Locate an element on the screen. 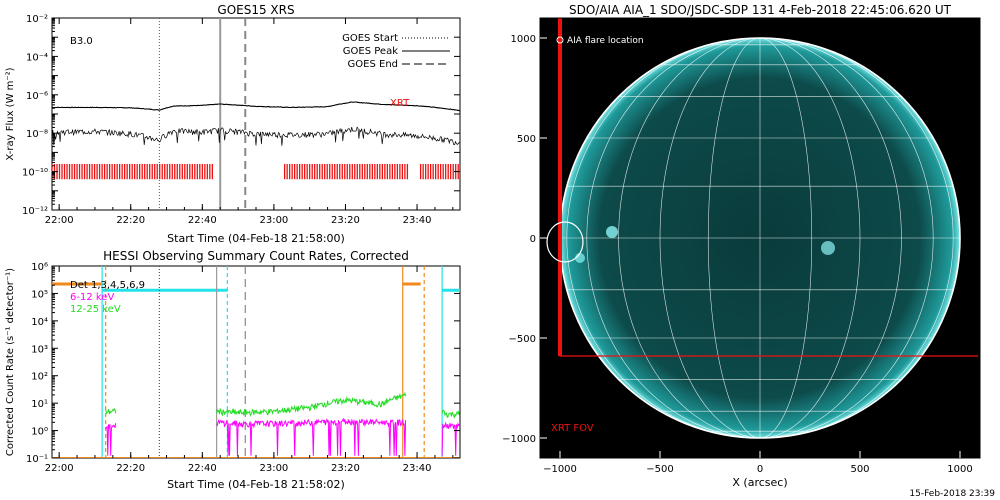 Image resolution: width=1000 pixels, height=500 pixels. hessi-ytick-label: 10⁰ is located at coordinates (39, 432).